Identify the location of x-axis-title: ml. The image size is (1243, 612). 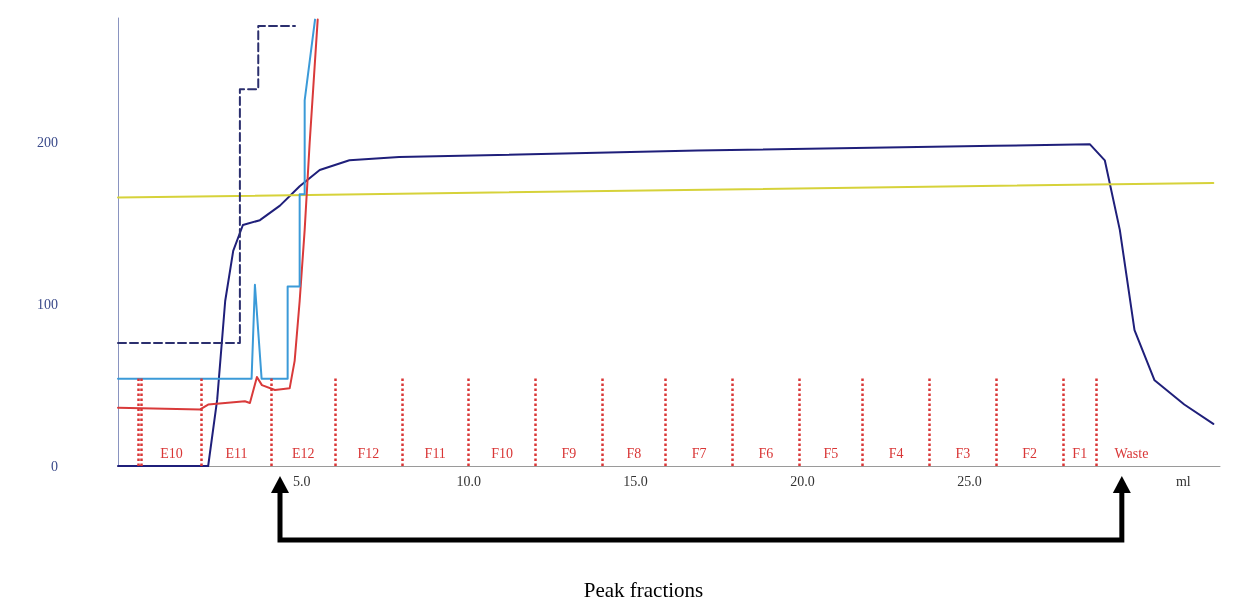
(1183, 481).